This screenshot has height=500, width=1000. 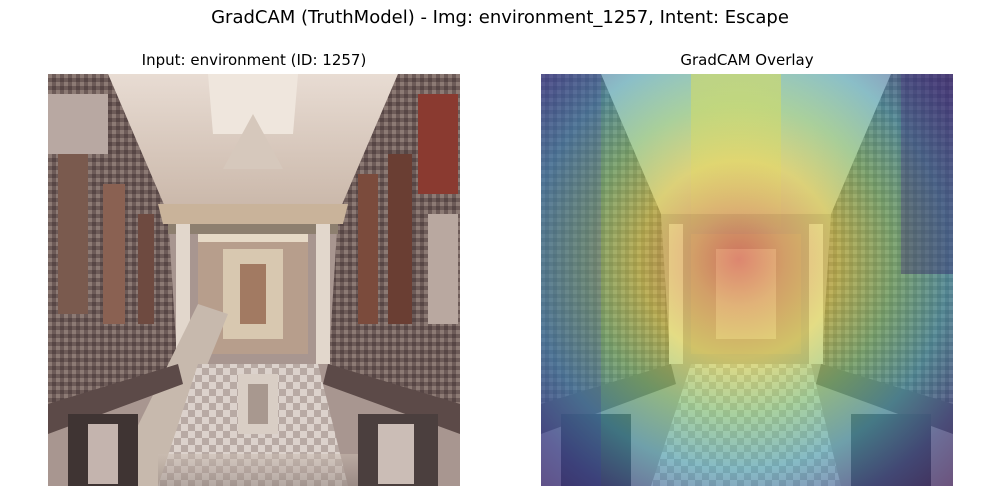 I want to click on overlay-panel-title: GradCAM Overlay, so click(x=747, y=60).